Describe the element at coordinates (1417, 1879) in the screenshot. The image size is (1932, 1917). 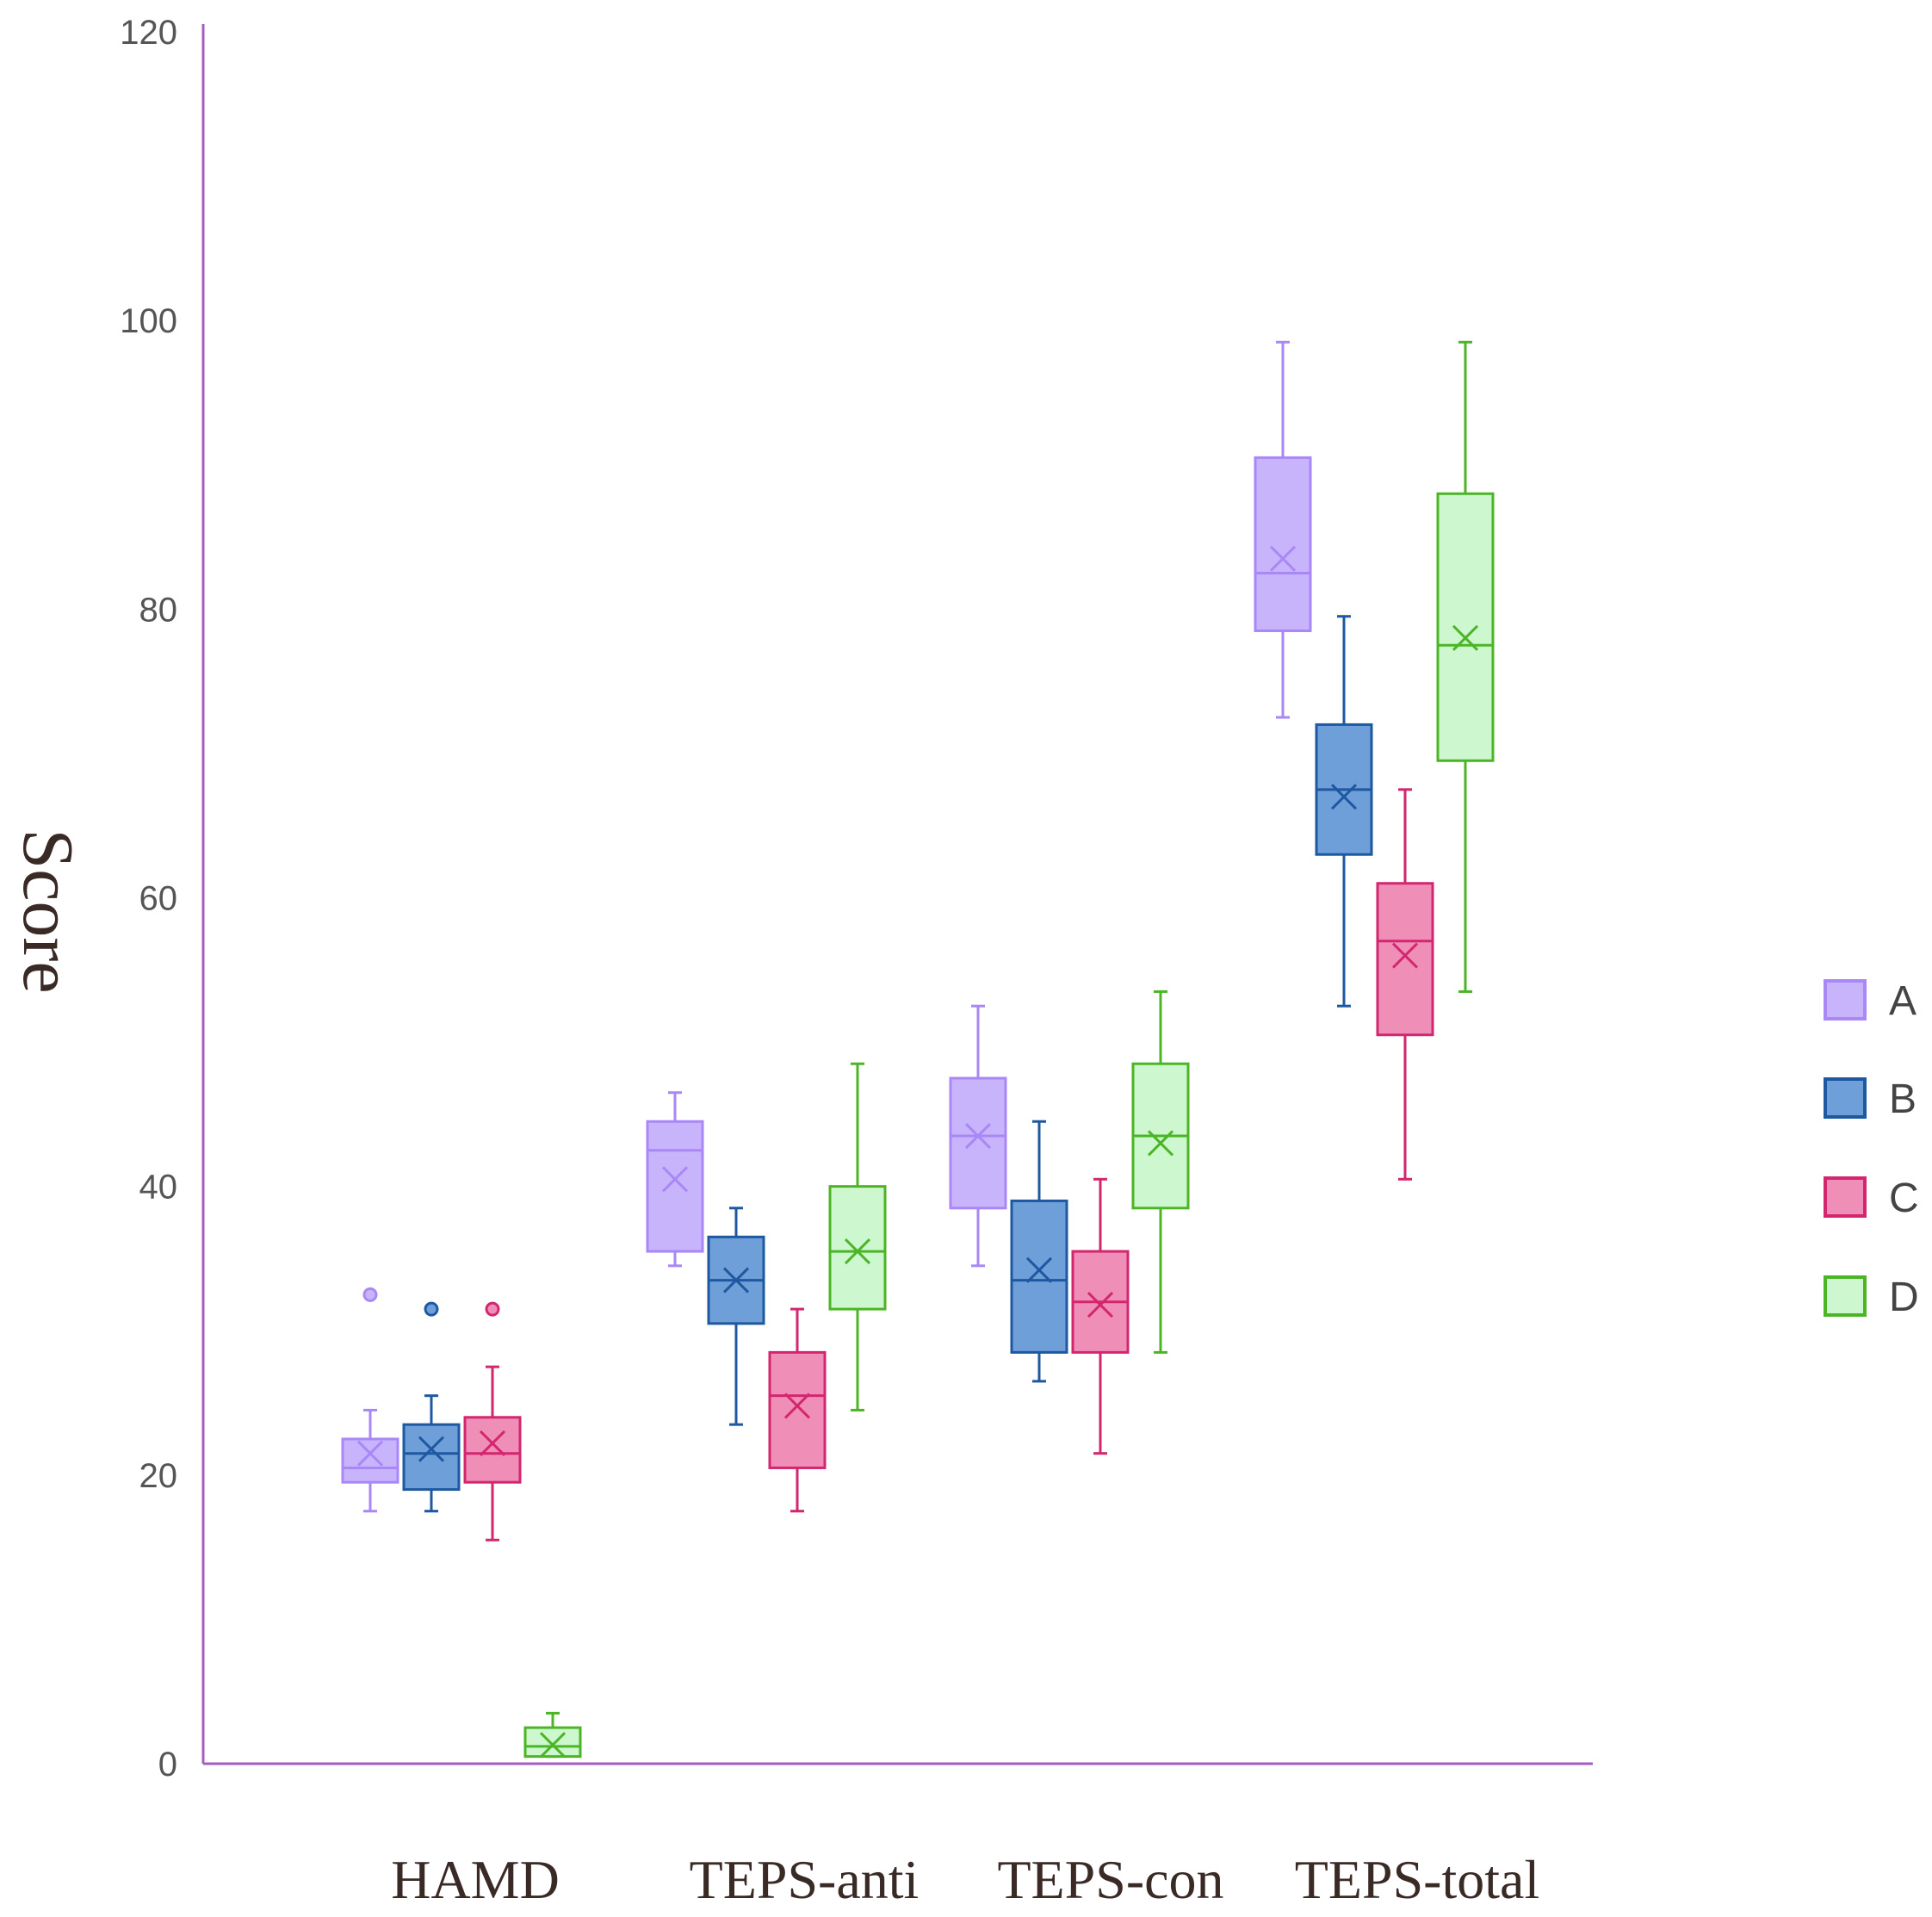
I see `x-category-label: TEPS-total` at that location.